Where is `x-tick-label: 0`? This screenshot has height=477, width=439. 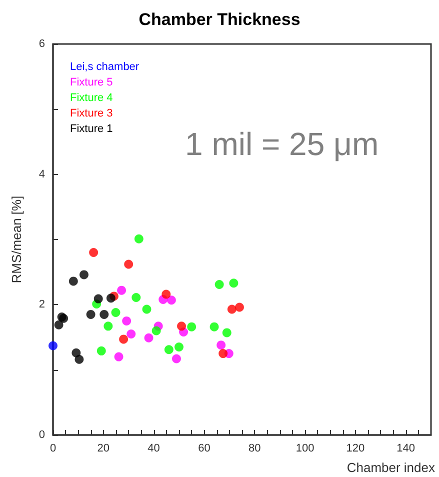
x-tick-label: 0 is located at coordinates (53, 448).